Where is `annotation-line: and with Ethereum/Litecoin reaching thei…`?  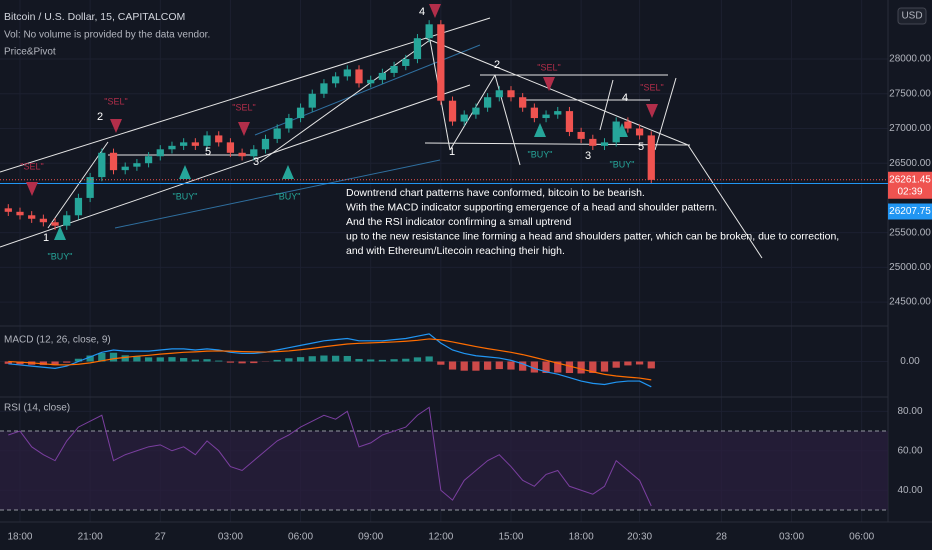 annotation-line: and with Ethereum/Litecoin reaching thei… is located at coordinates (455, 251).